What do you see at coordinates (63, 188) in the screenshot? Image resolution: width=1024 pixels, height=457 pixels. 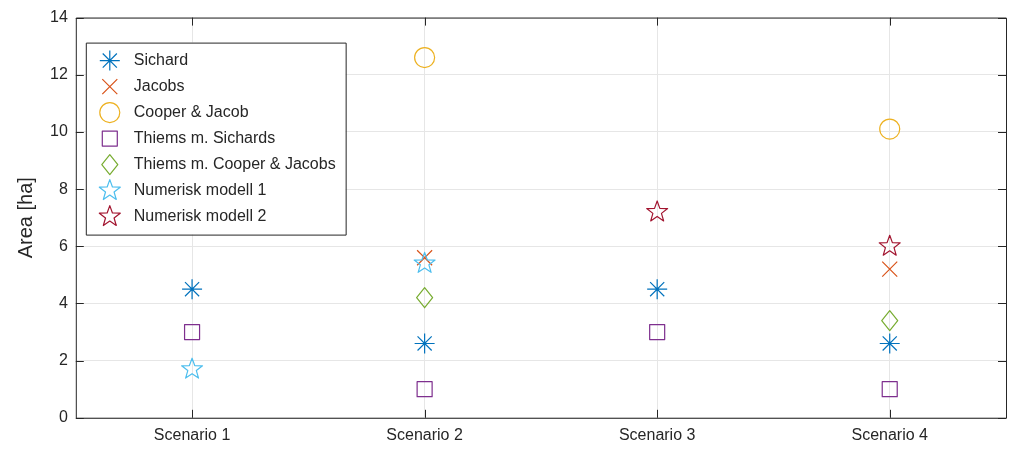 I see `y-tick-label: 8` at bounding box center [63, 188].